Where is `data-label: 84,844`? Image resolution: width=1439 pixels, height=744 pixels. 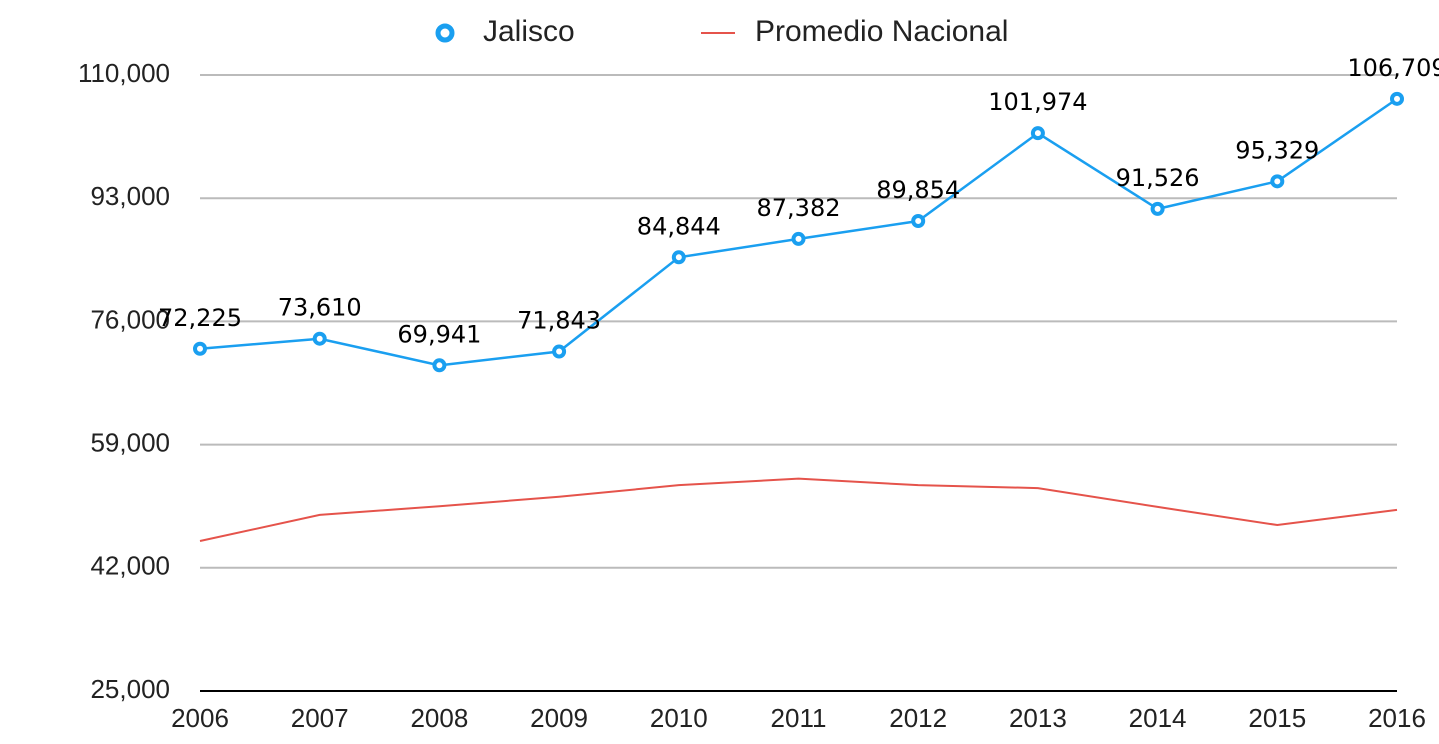
data-label: 84,844 is located at coordinates (679, 226).